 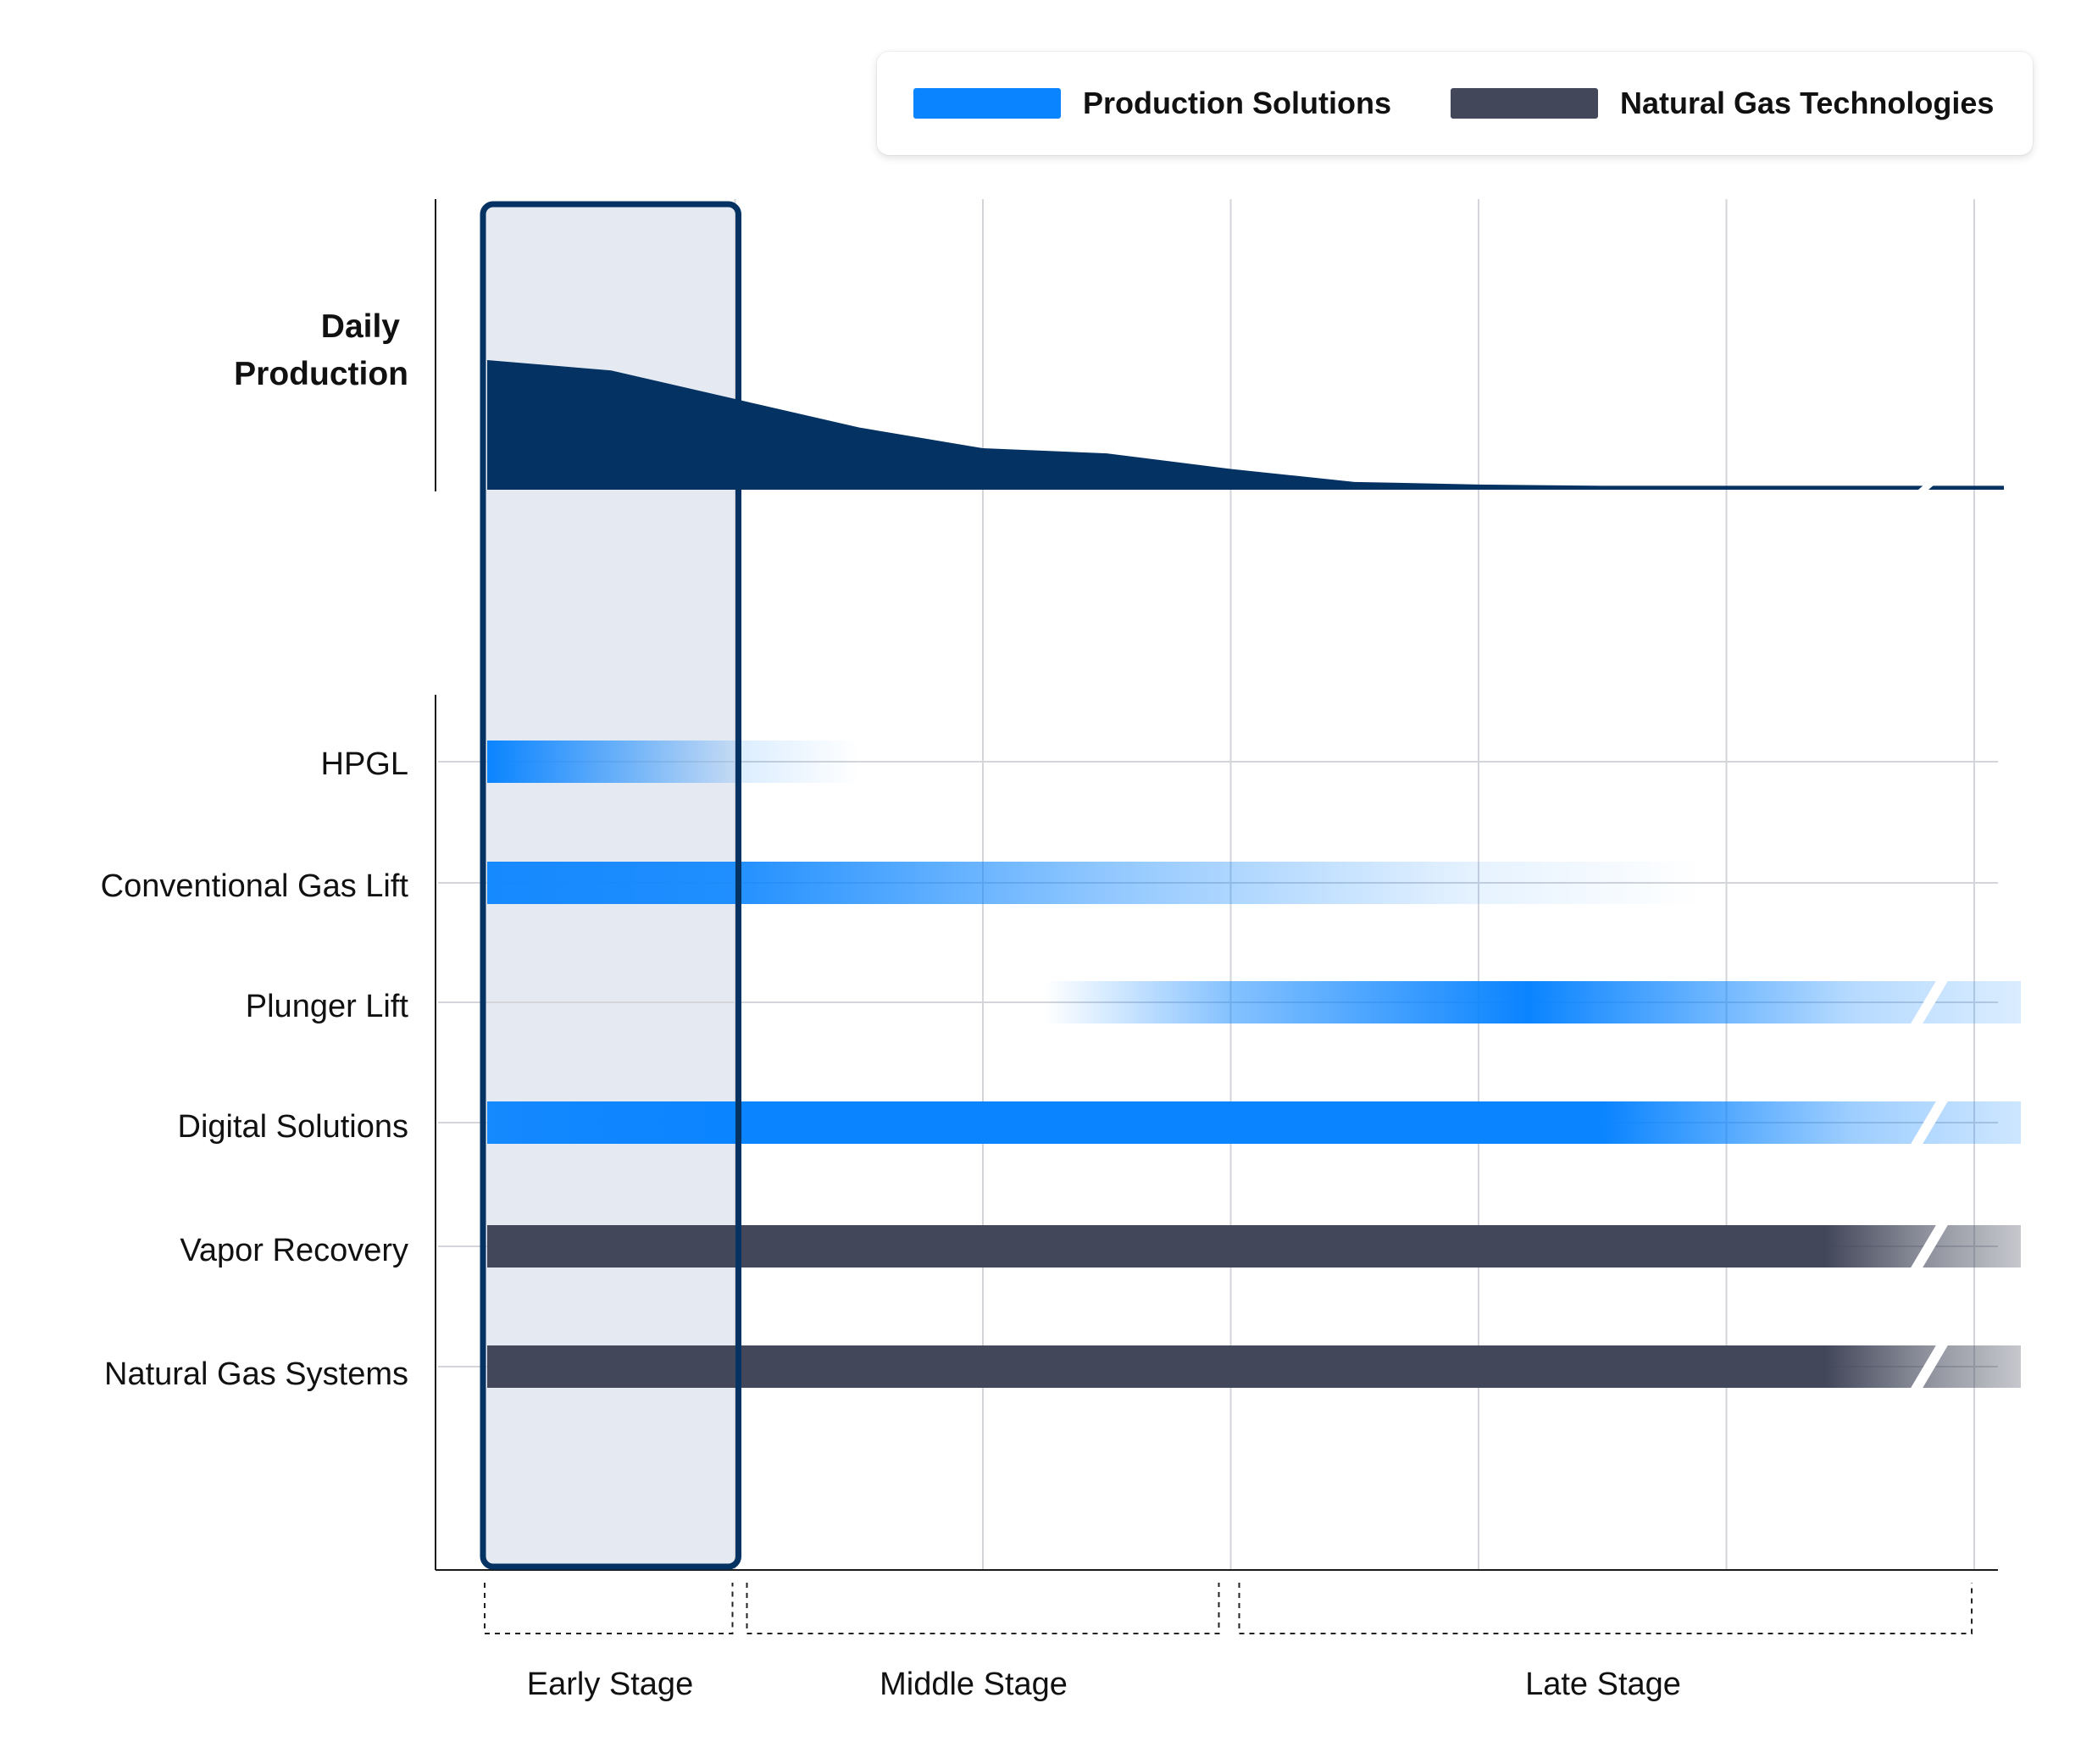 What do you see at coordinates (293, 1127) in the screenshot?
I see `tech-label-digital-solutions: Digital Solutions` at bounding box center [293, 1127].